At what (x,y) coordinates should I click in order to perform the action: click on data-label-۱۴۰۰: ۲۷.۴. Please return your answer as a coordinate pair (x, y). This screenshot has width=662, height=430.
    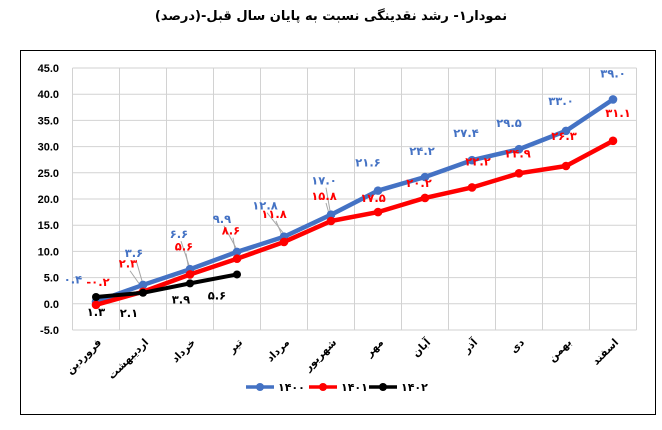
    Looking at the image, I should click on (465, 133).